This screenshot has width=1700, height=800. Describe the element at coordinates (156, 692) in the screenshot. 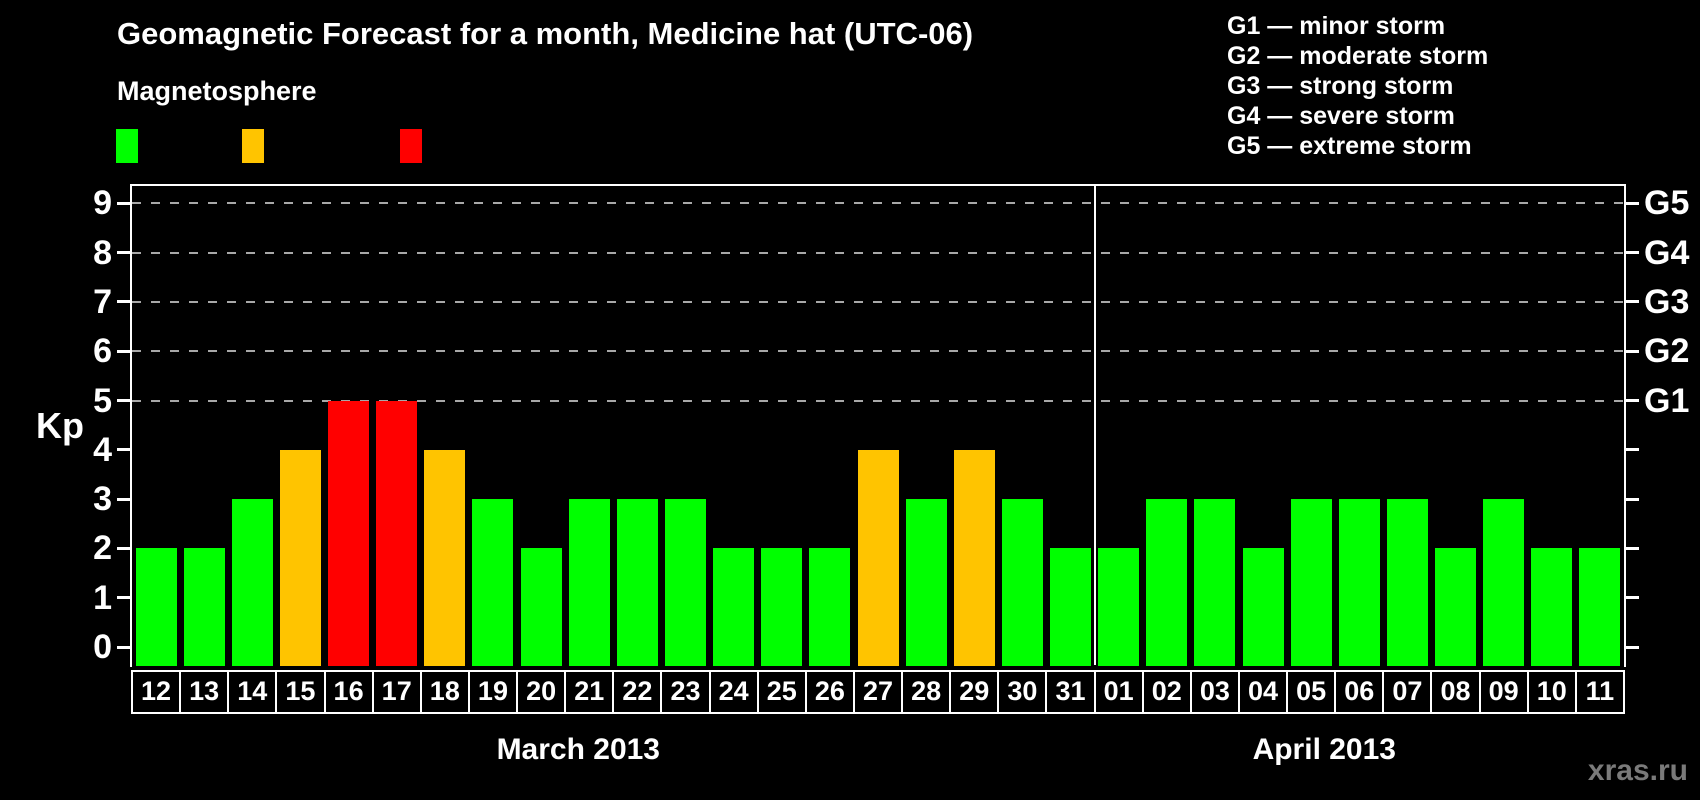

I see `day-label: 12` at that location.